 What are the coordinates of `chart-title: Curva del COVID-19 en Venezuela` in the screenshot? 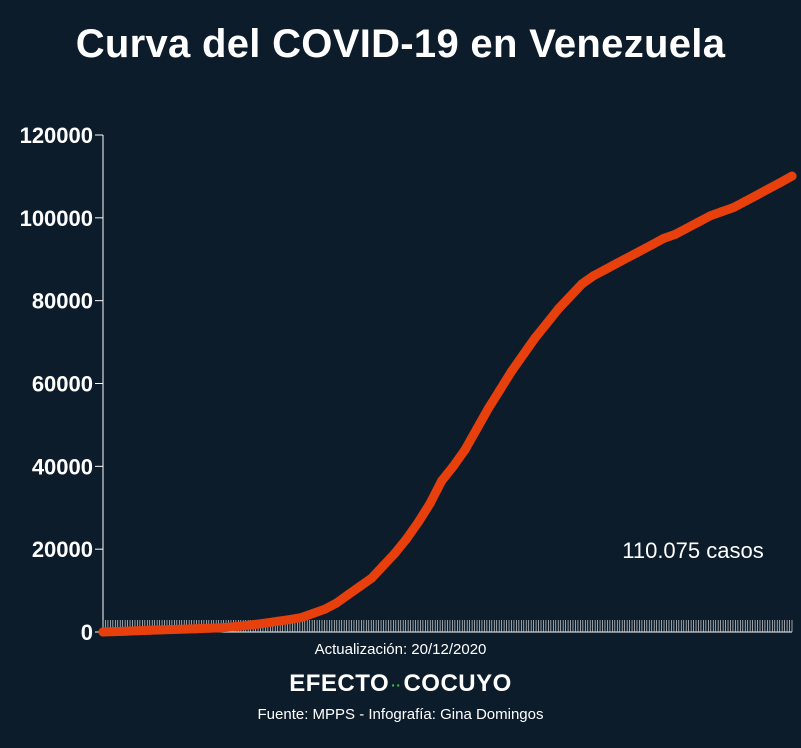 It's located at (400, 44).